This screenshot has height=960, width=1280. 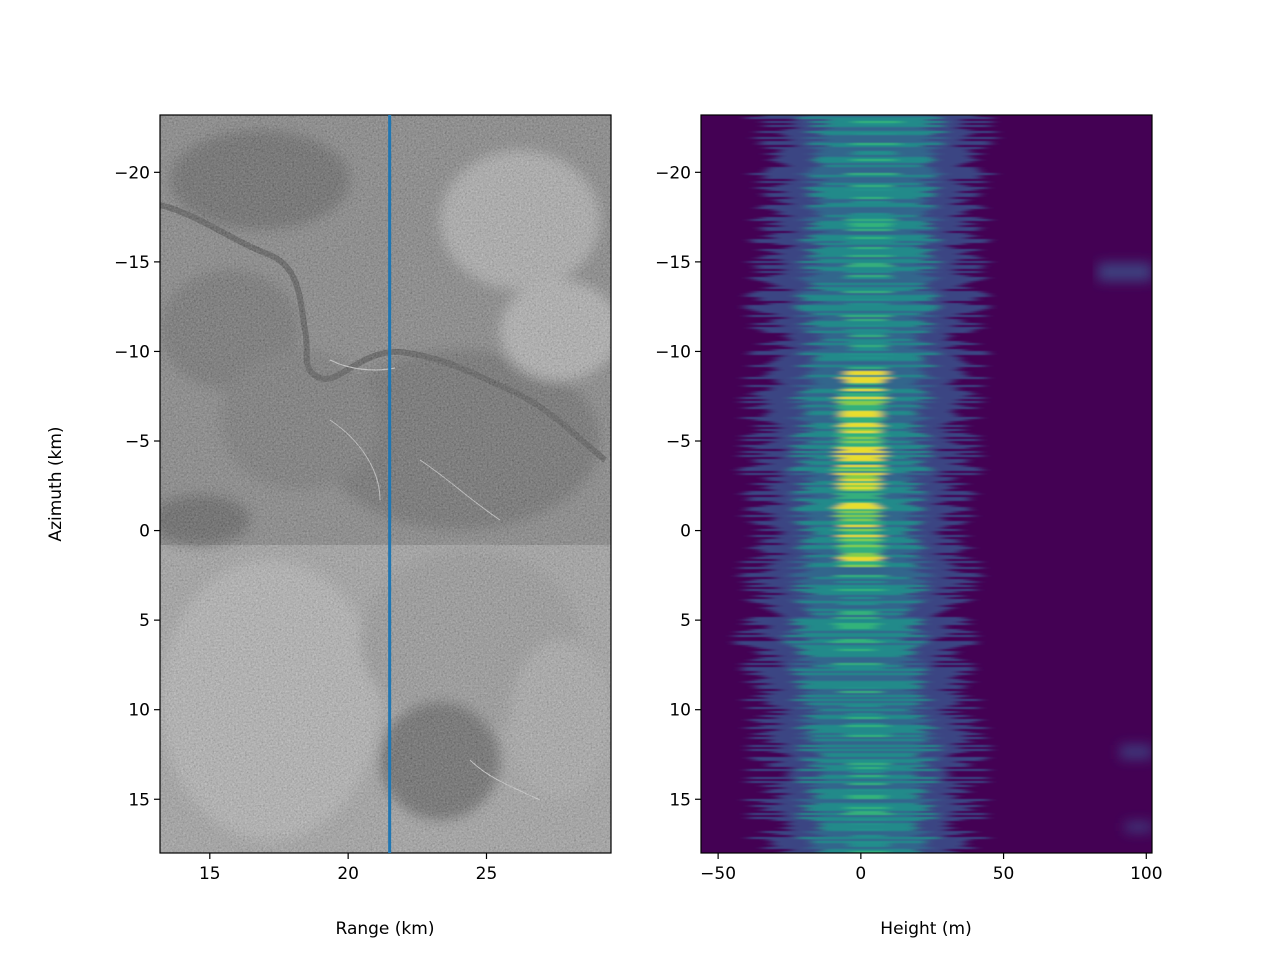 What do you see at coordinates (139, 711) in the screenshot?
I see `left-y-tick-label: 10` at bounding box center [139, 711].